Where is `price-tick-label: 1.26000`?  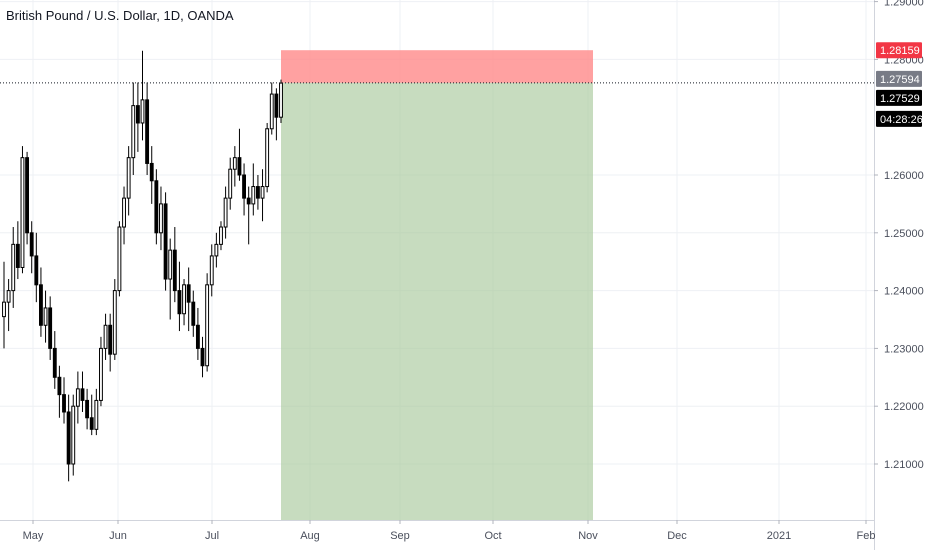
price-tick-label: 1.26000 is located at coordinates (904, 176).